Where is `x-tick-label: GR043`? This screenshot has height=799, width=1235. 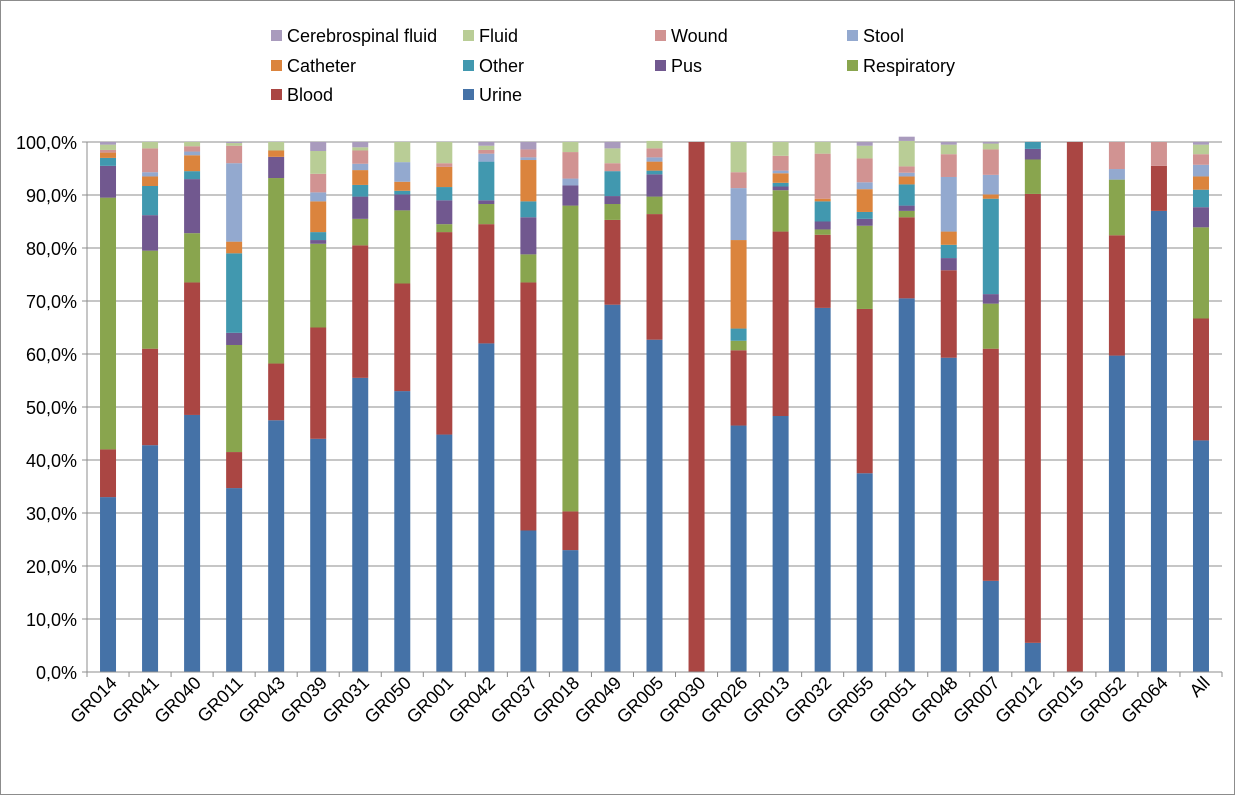
x-tick-label: GR043 is located at coordinates (262, 700).